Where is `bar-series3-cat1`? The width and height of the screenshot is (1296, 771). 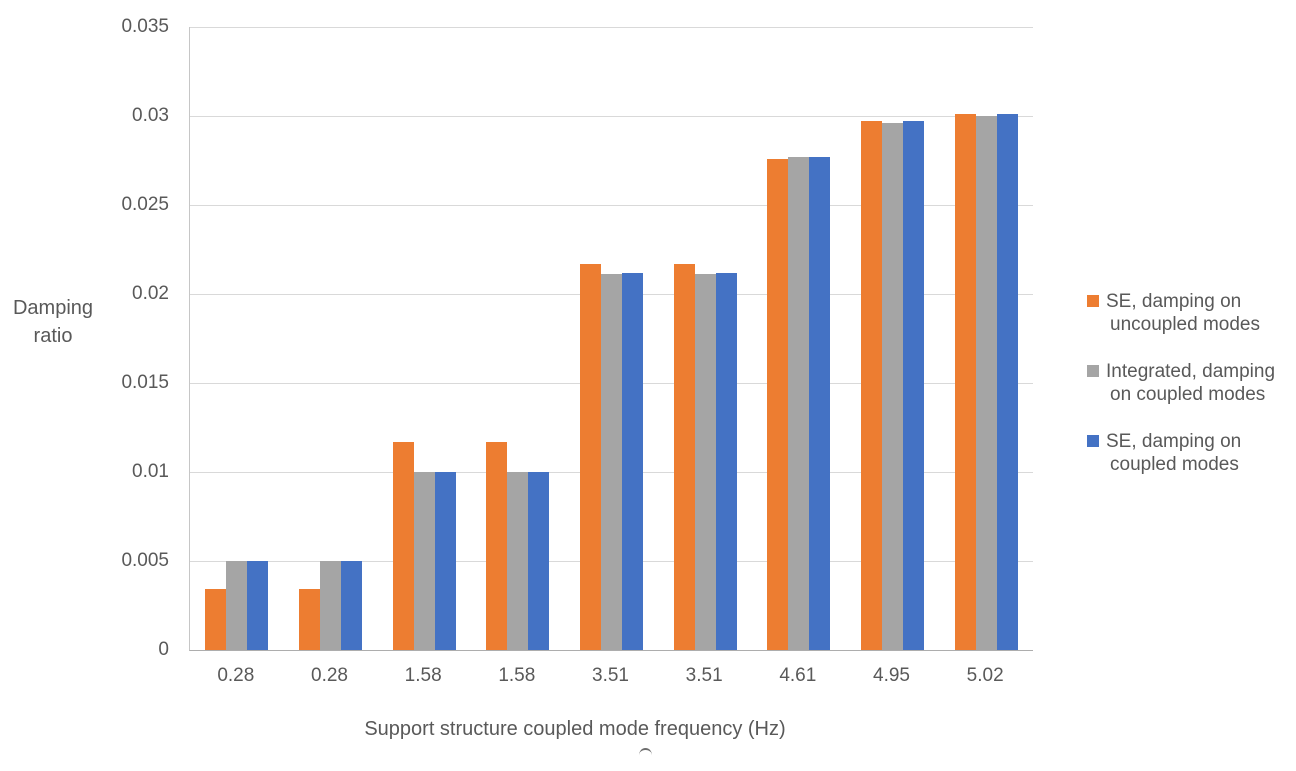 bar-series3-cat1 is located at coordinates (258, 605).